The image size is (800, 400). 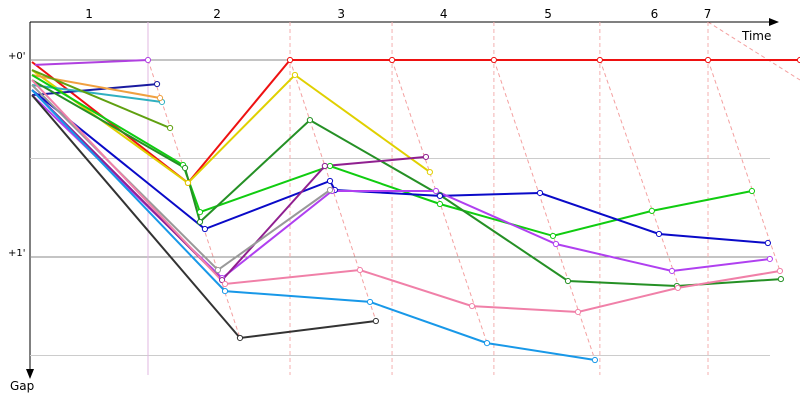 What do you see at coordinates (17, 56) in the screenshot?
I see `y-tick-label: +0'` at bounding box center [17, 56].